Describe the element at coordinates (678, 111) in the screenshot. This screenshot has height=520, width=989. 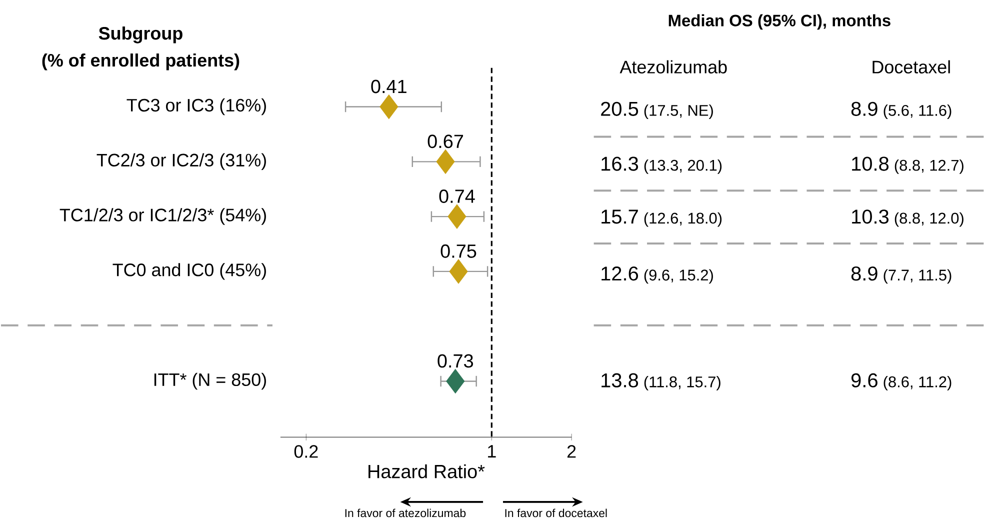
I see `text: (17.5, NE)` at that location.